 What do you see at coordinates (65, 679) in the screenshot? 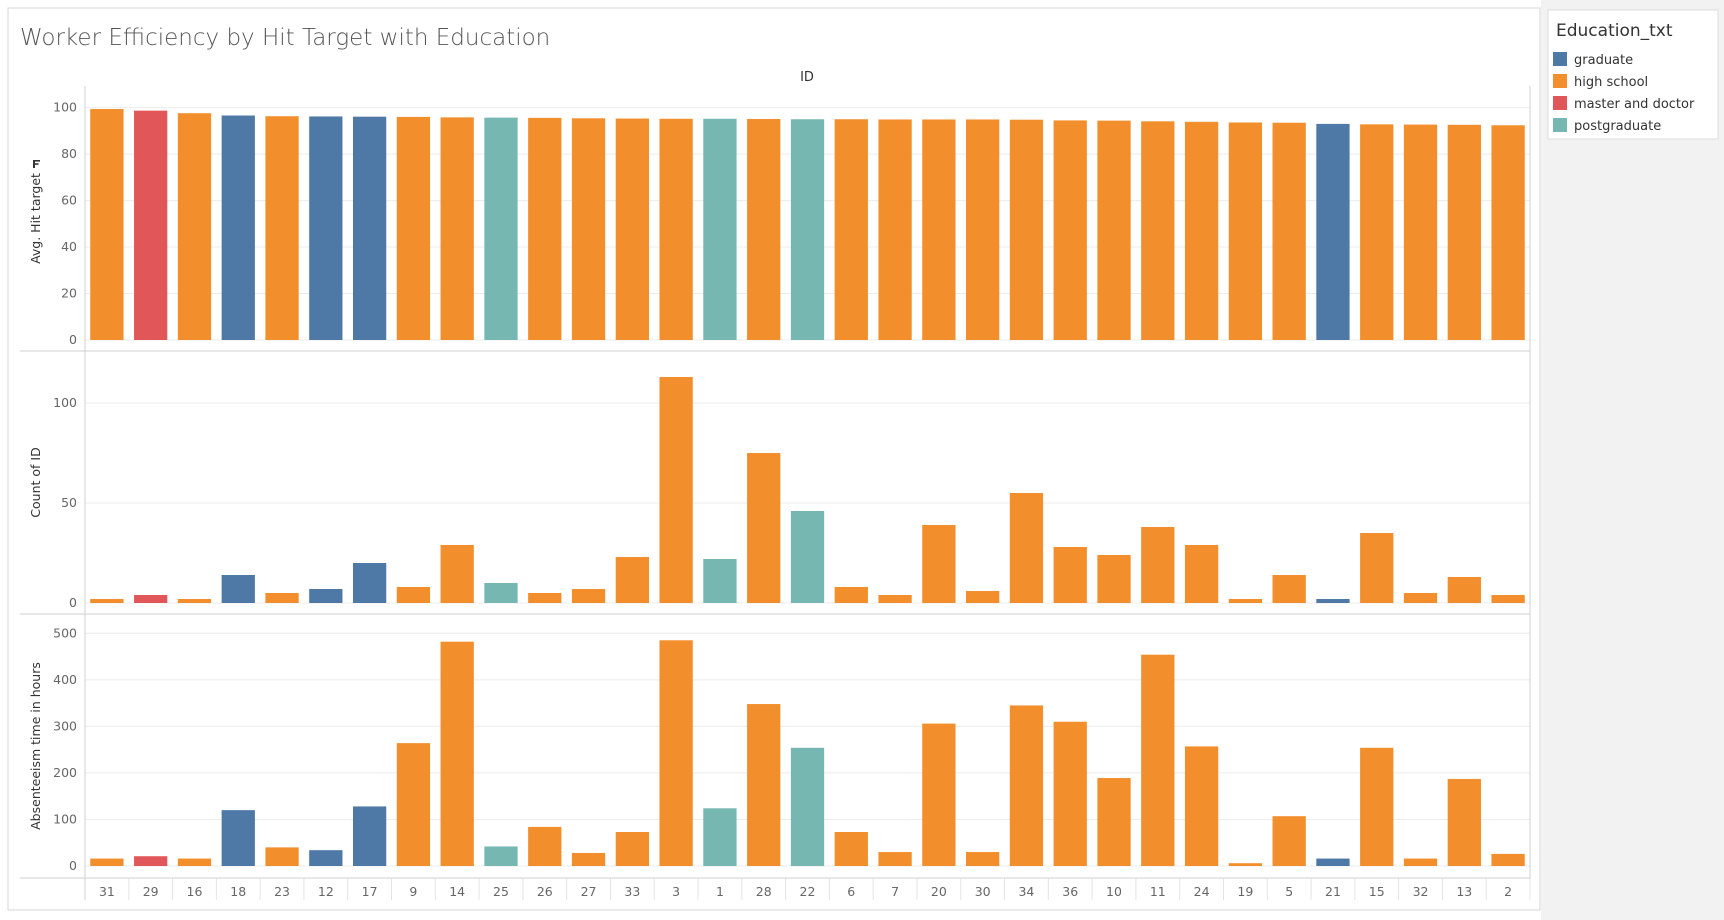
I see `y-tick-label: 400` at bounding box center [65, 679].